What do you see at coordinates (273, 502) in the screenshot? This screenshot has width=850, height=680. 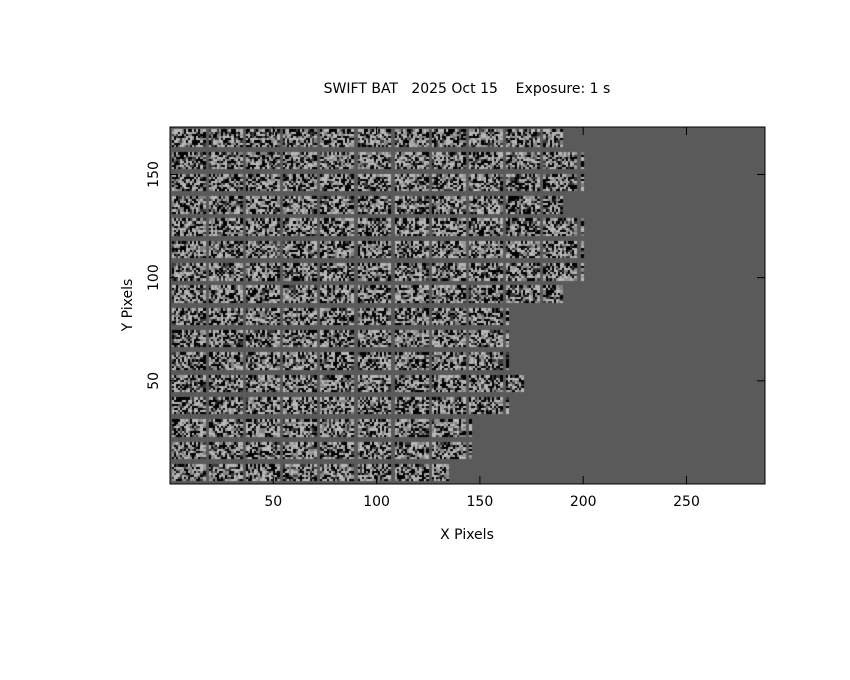 I see `x-tick-label: 50` at bounding box center [273, 502].